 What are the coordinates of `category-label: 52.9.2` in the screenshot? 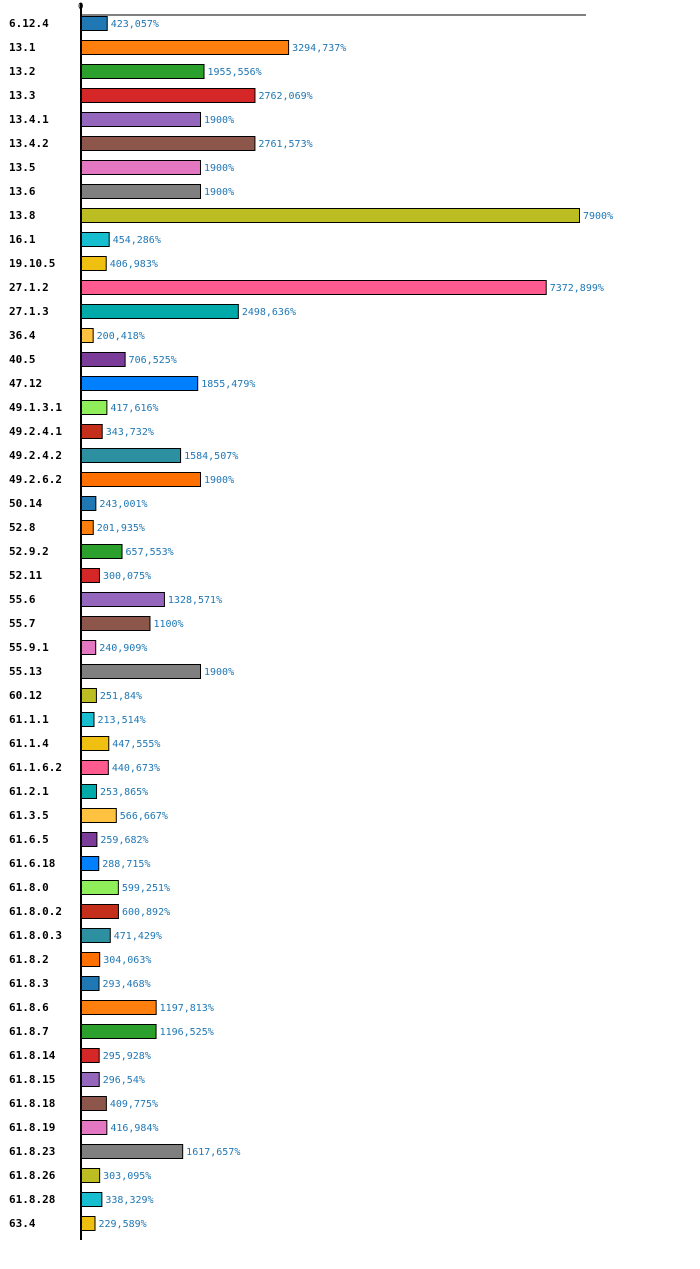 It's located at (29, 551).